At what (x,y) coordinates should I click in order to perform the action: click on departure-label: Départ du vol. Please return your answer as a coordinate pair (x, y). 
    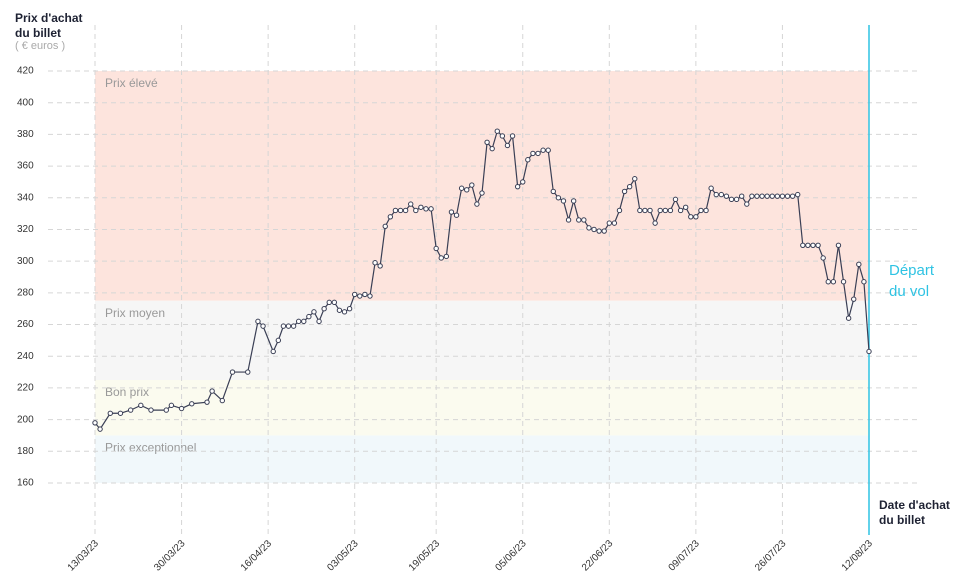
    Looking at the image, I should click on (912, 281).